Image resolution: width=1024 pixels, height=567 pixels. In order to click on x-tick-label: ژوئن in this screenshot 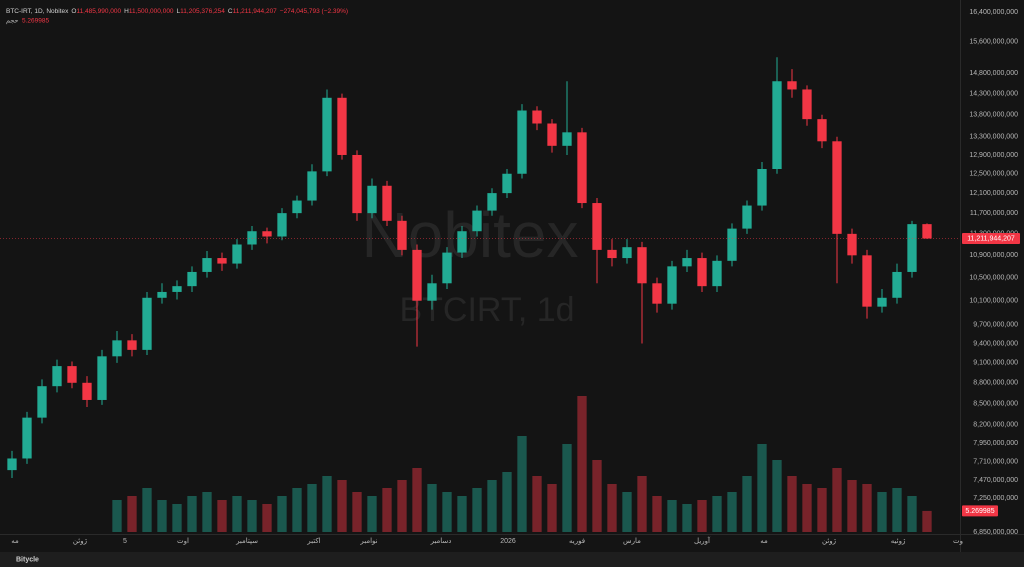, I will do `click(829, 541)`.